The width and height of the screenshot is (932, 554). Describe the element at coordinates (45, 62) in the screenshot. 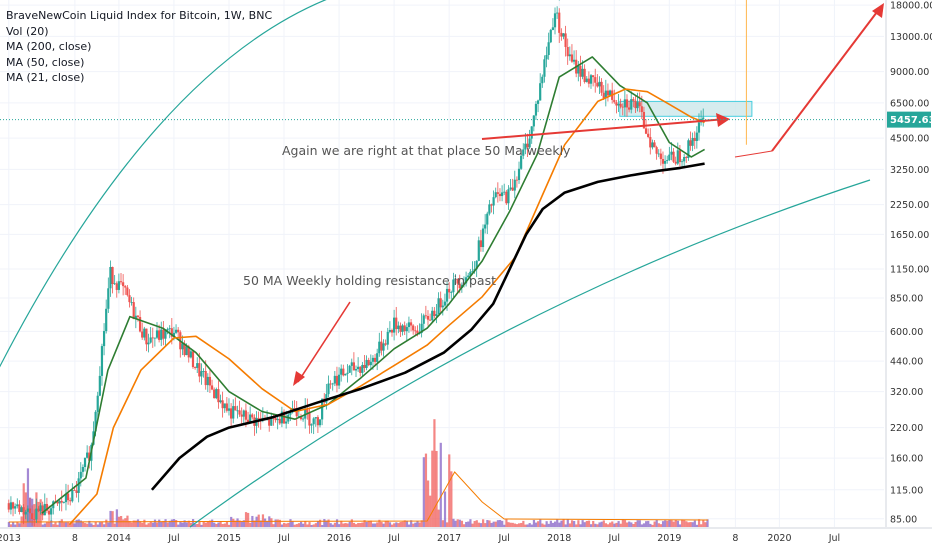

I see `legend-ma50: MA (50, close)` at that location.